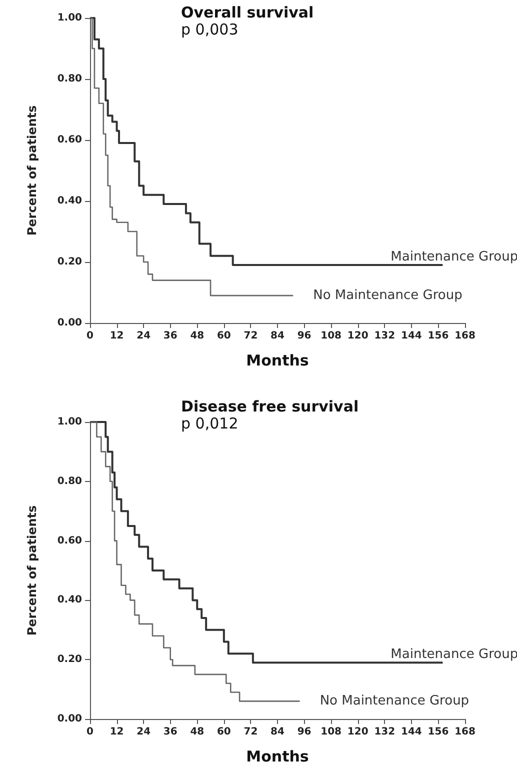 Image resolution: width=517 pixels, height=772 pixels. I want to click on chart-subtitle: p 0,003, so click(209, 29).